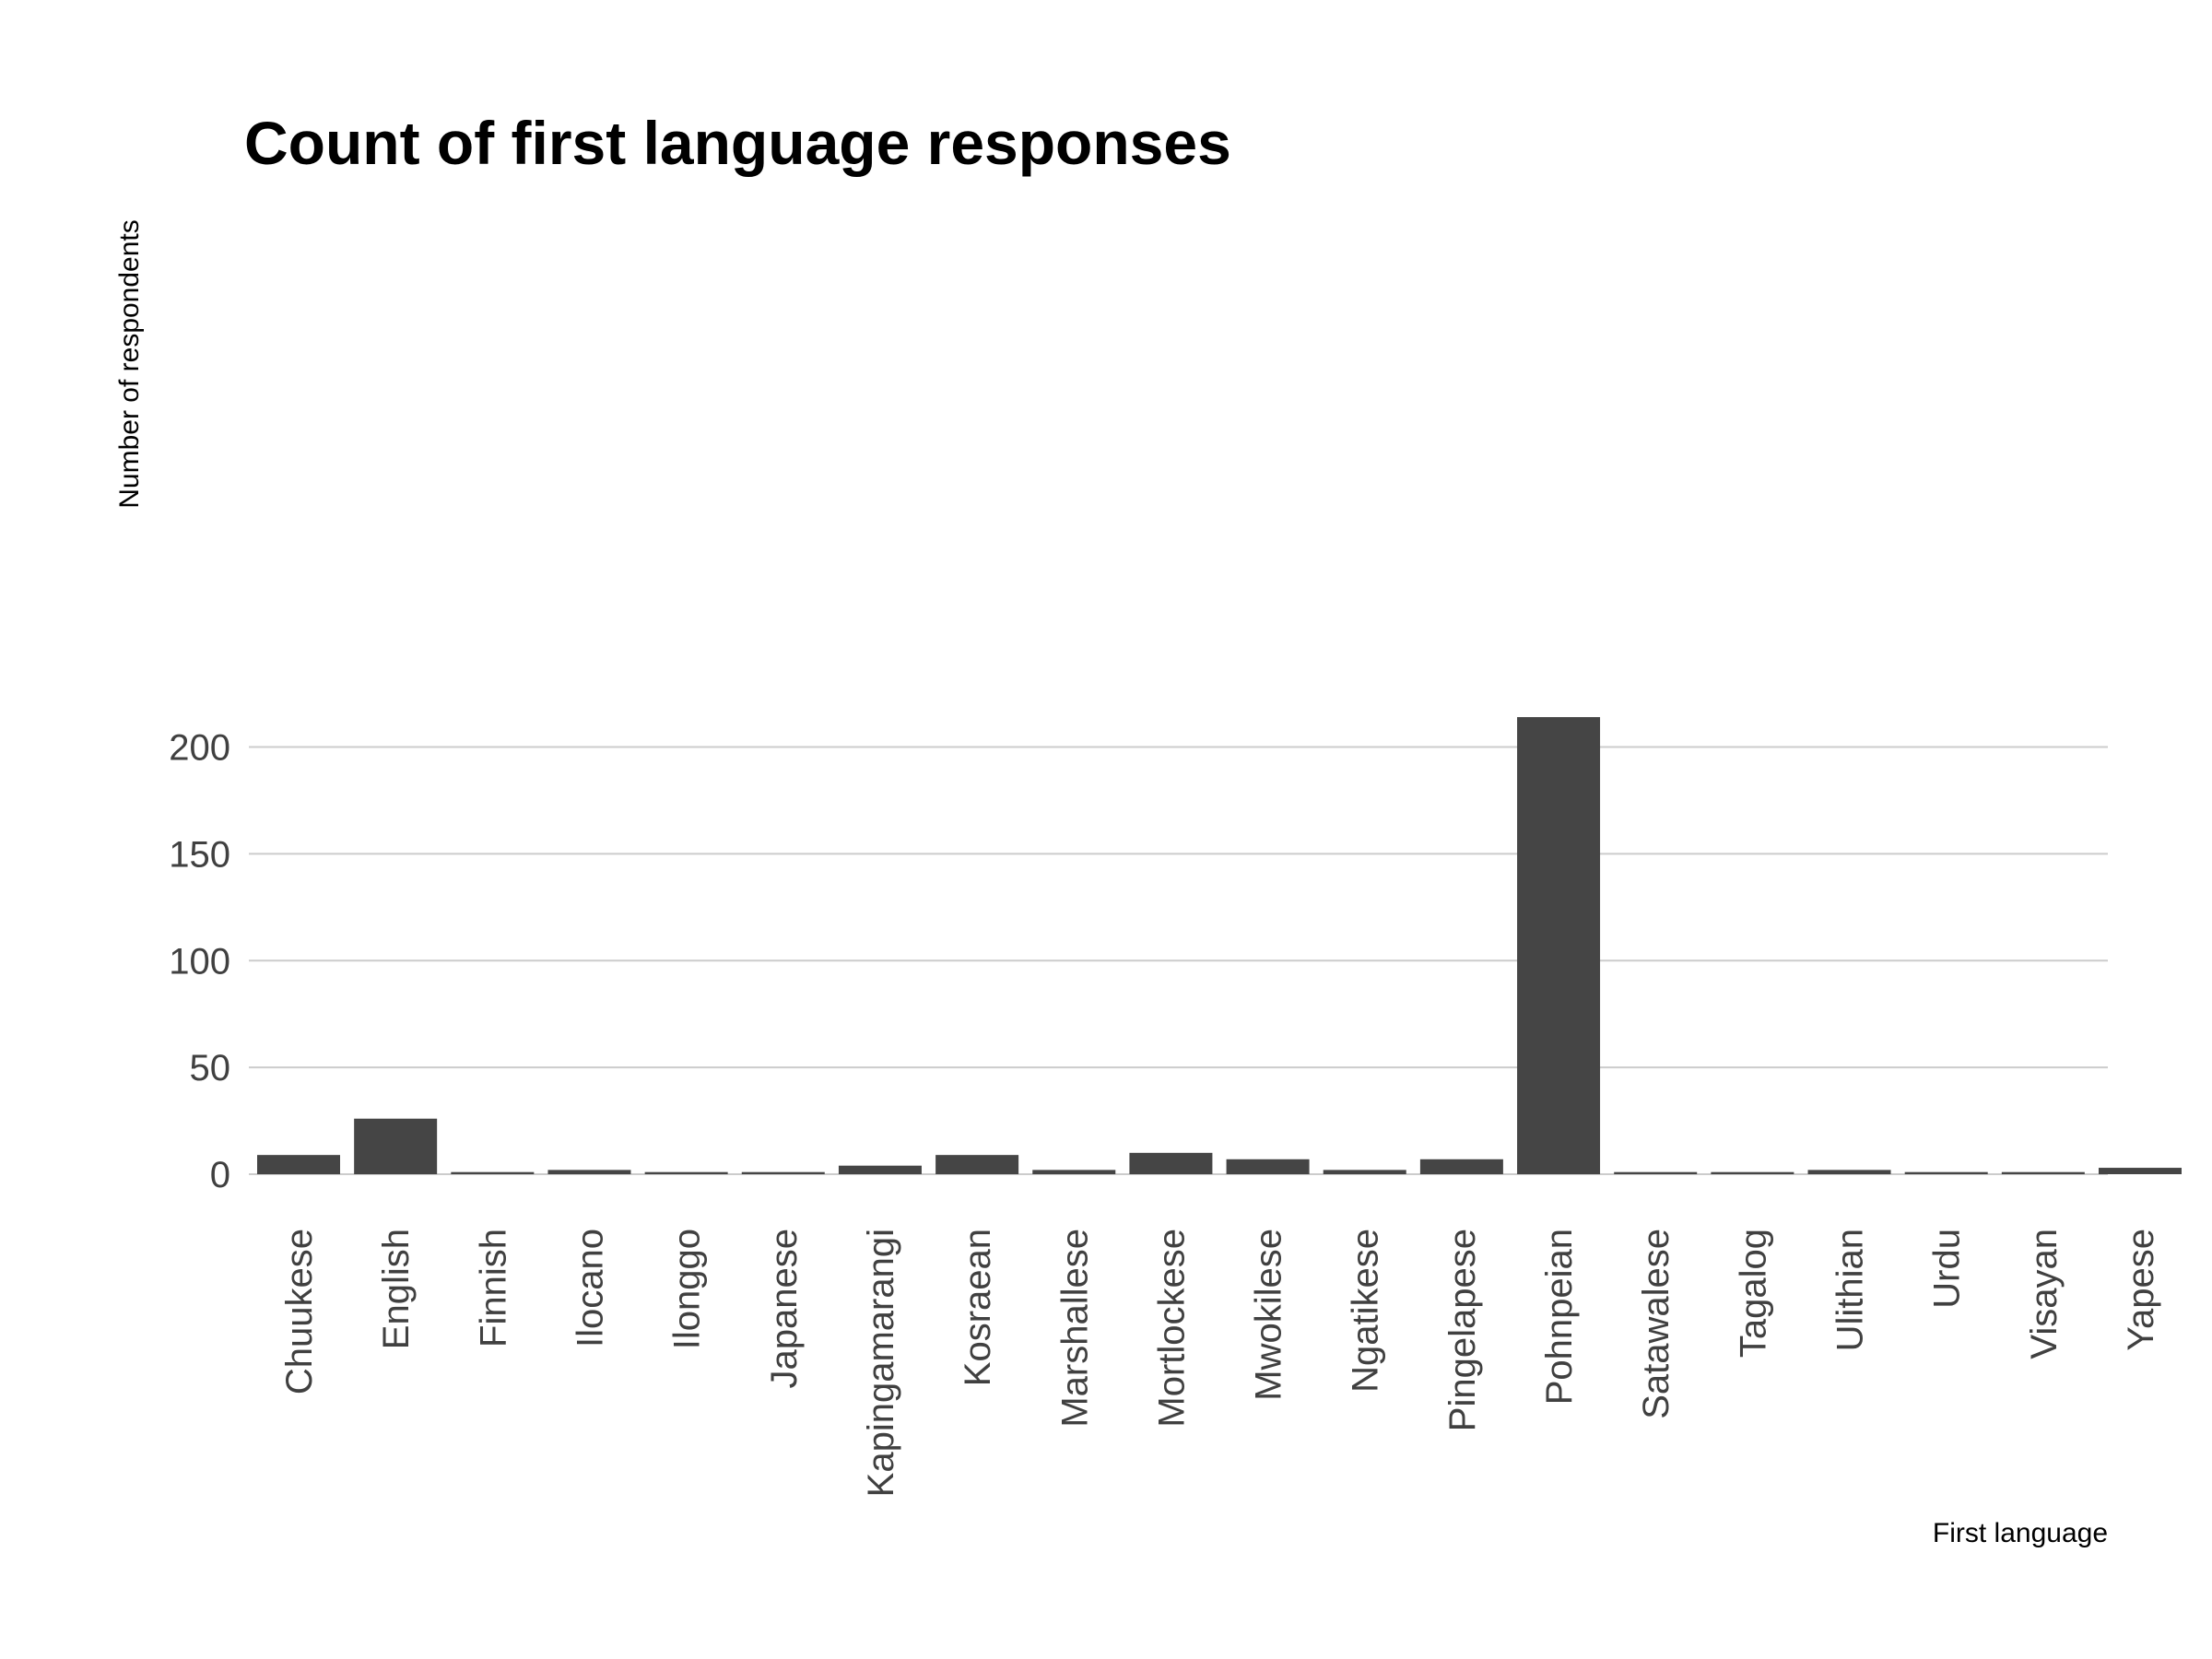  I want to click on x-tick-label: Tagalog, so click(1753, 1293).